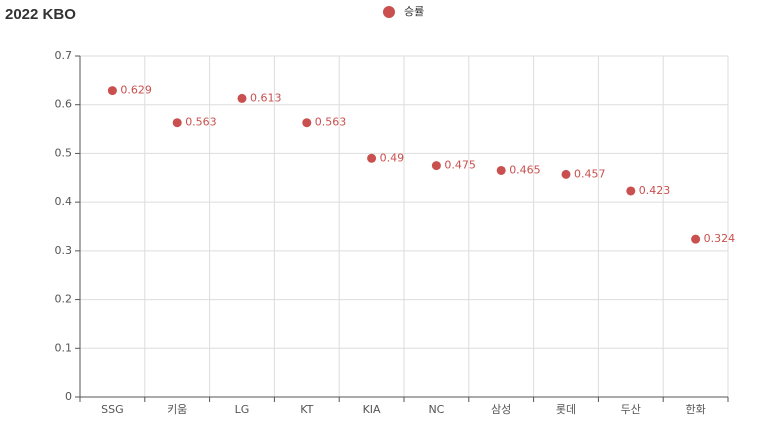  What do you see at coordinates (590, 173) in the screenshot?
I see `value-label: 0.457` at bounding box center [590, 173].